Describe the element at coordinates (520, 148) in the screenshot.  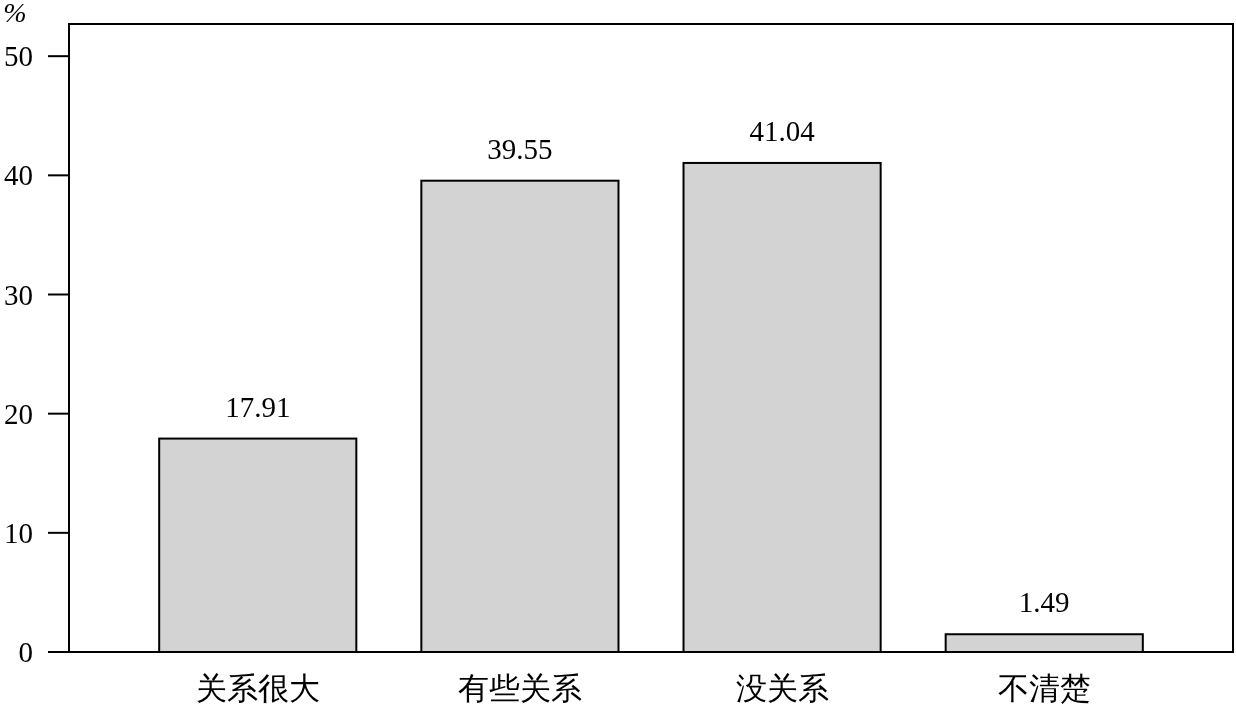
I see `data-label: 39.55` at that location.